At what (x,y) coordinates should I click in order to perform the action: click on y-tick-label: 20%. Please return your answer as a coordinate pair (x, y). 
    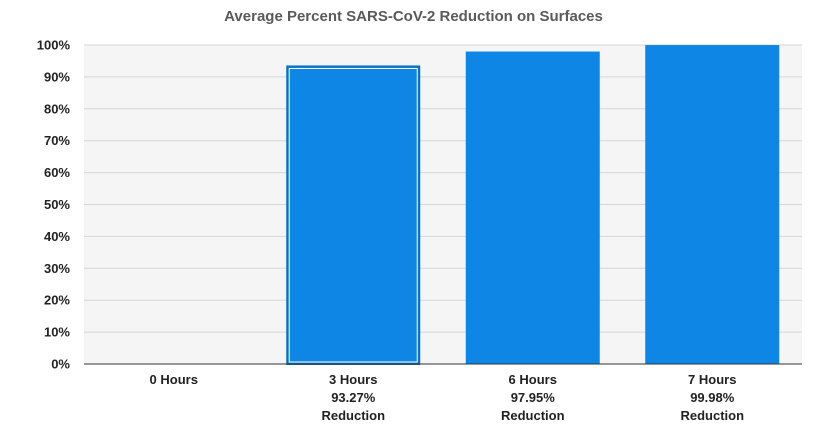
    Looking at the image, I should click on (57, 300).